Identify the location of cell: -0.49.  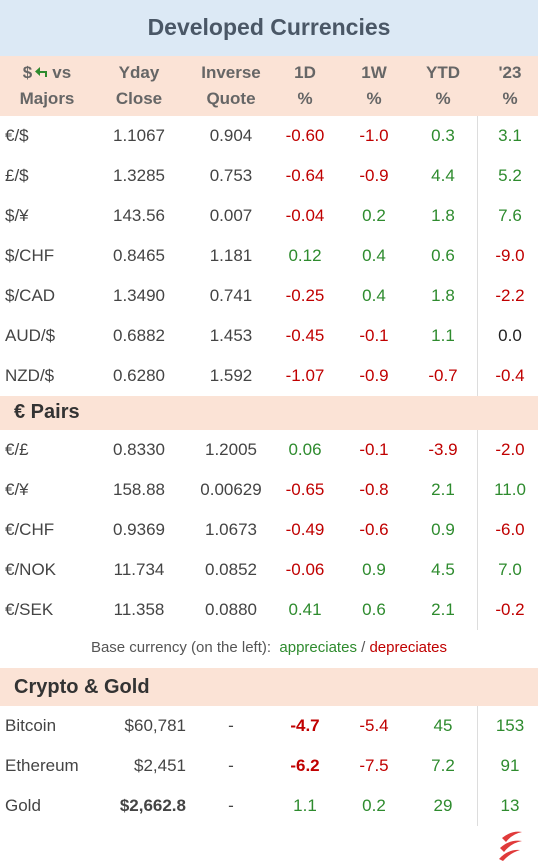
(305, 529).